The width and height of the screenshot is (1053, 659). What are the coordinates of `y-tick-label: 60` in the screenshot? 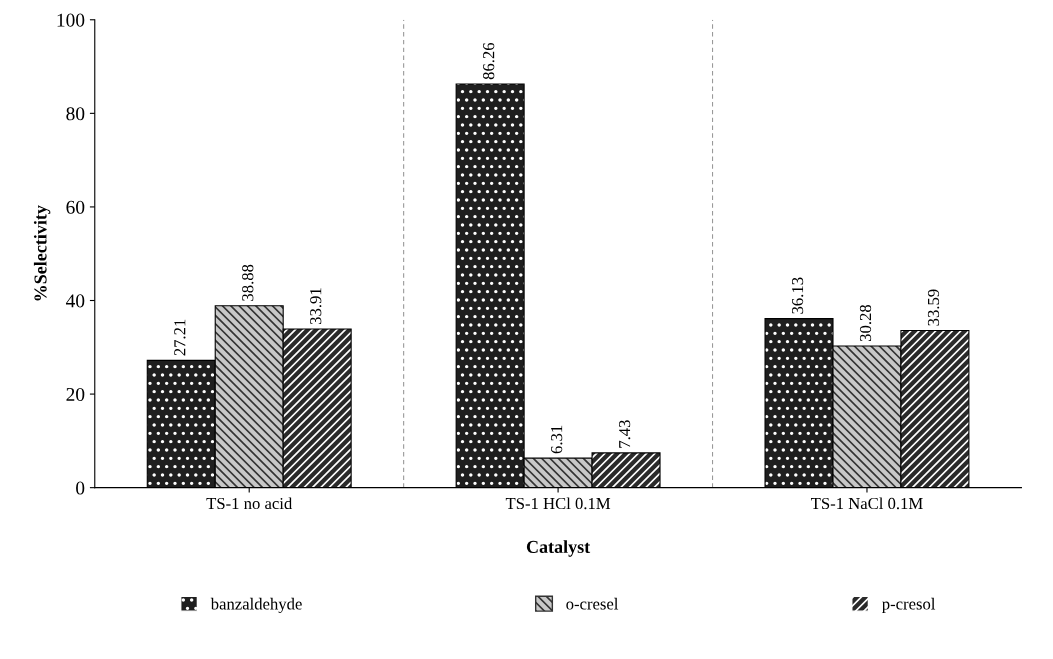 It's located at (75, 207).